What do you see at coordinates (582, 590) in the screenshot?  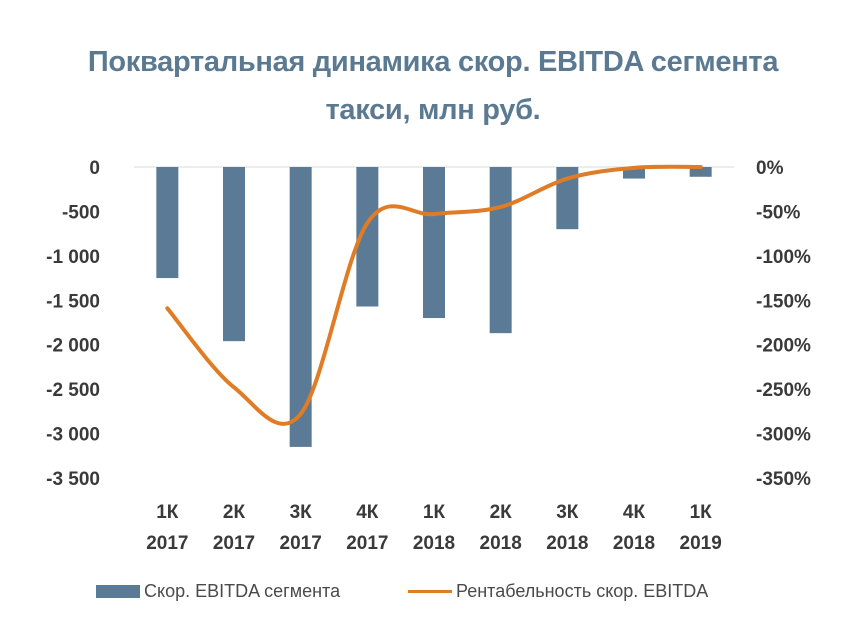 I see `legend-line-label: Рентабельность скор. EBITDA` at bounding box center [582, 590].